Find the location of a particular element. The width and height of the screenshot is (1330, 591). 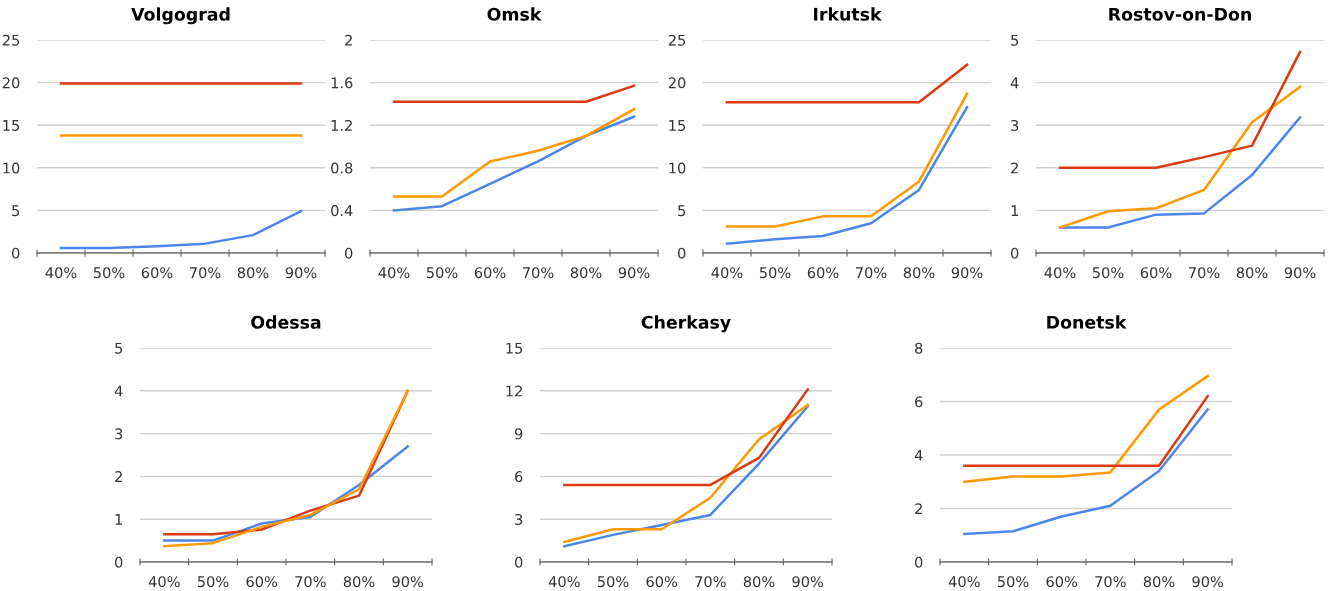

chart-title: Omsk is located at coordinates (514, 14).